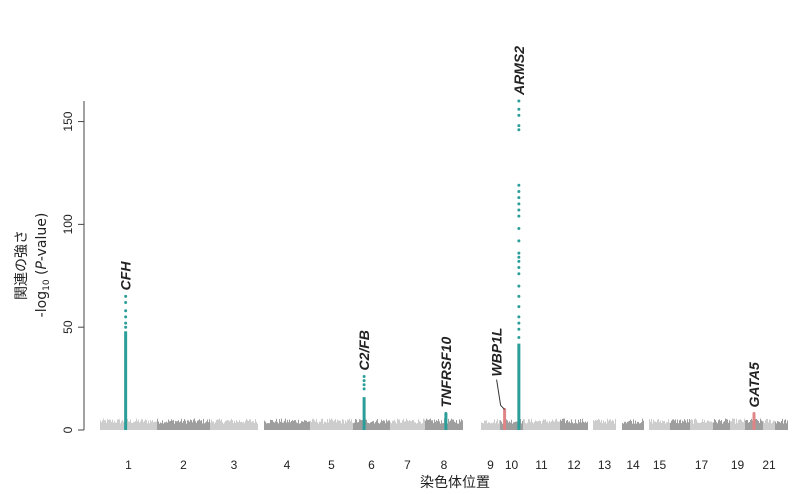 The width and height of the screenshot is (800, 494). Describe the element at coordinates (68, 224) in the screenshot. I see `y-tick-label-100: 100` at that location.